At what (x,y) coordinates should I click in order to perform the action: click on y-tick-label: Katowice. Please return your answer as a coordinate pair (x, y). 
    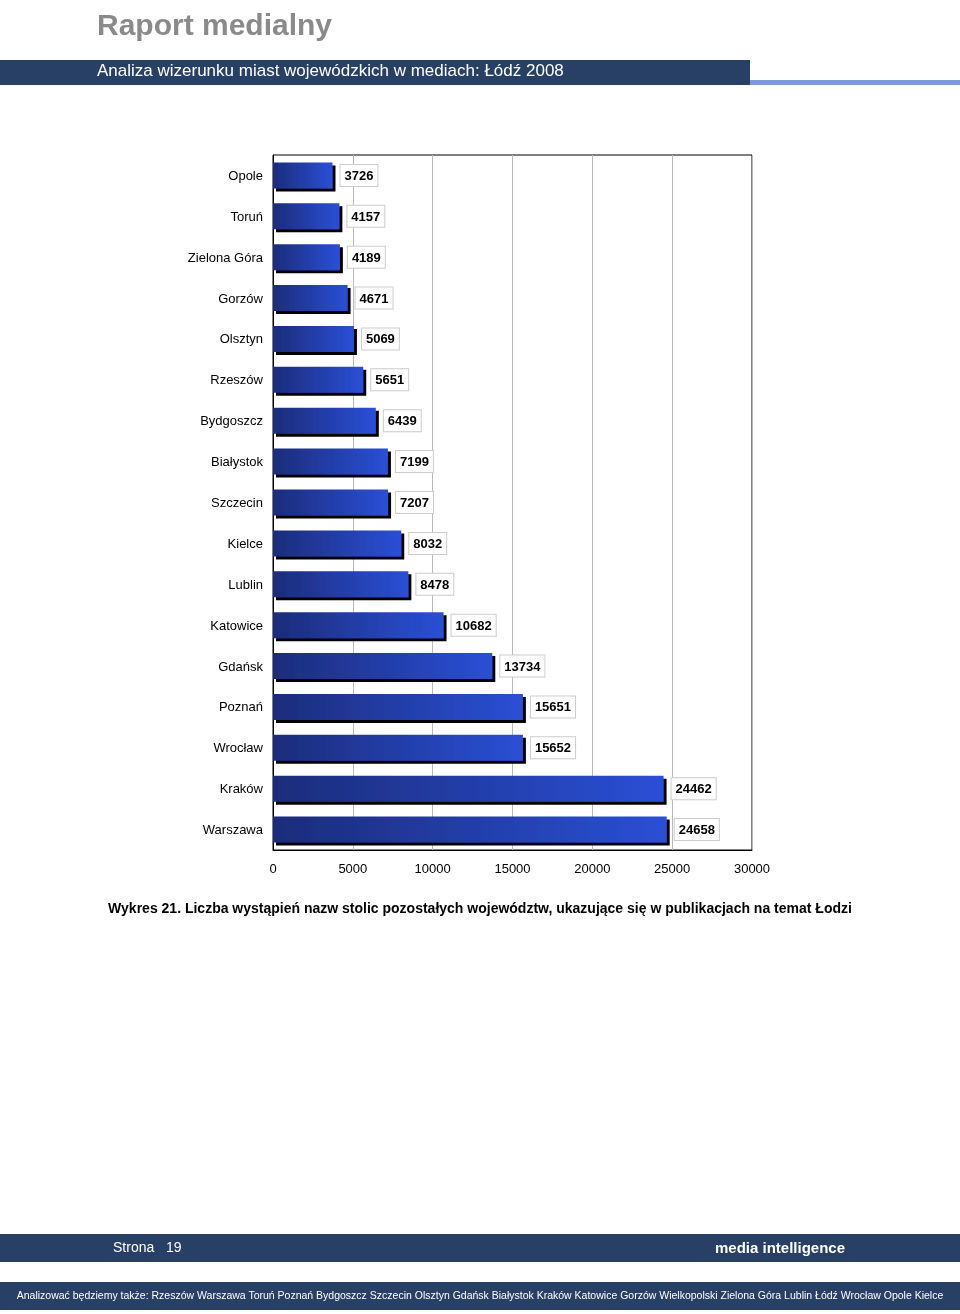
    Looking at the image, I should click on (236, 625).